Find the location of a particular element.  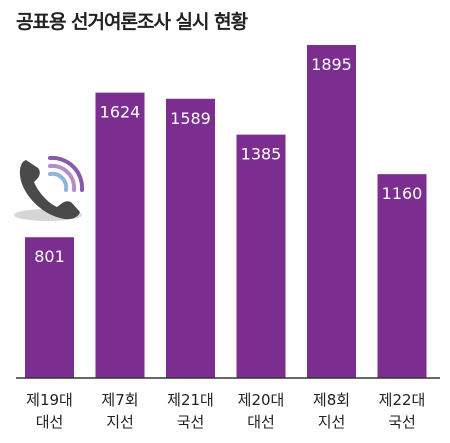

wave-medium is located at coordinates (62, 177).